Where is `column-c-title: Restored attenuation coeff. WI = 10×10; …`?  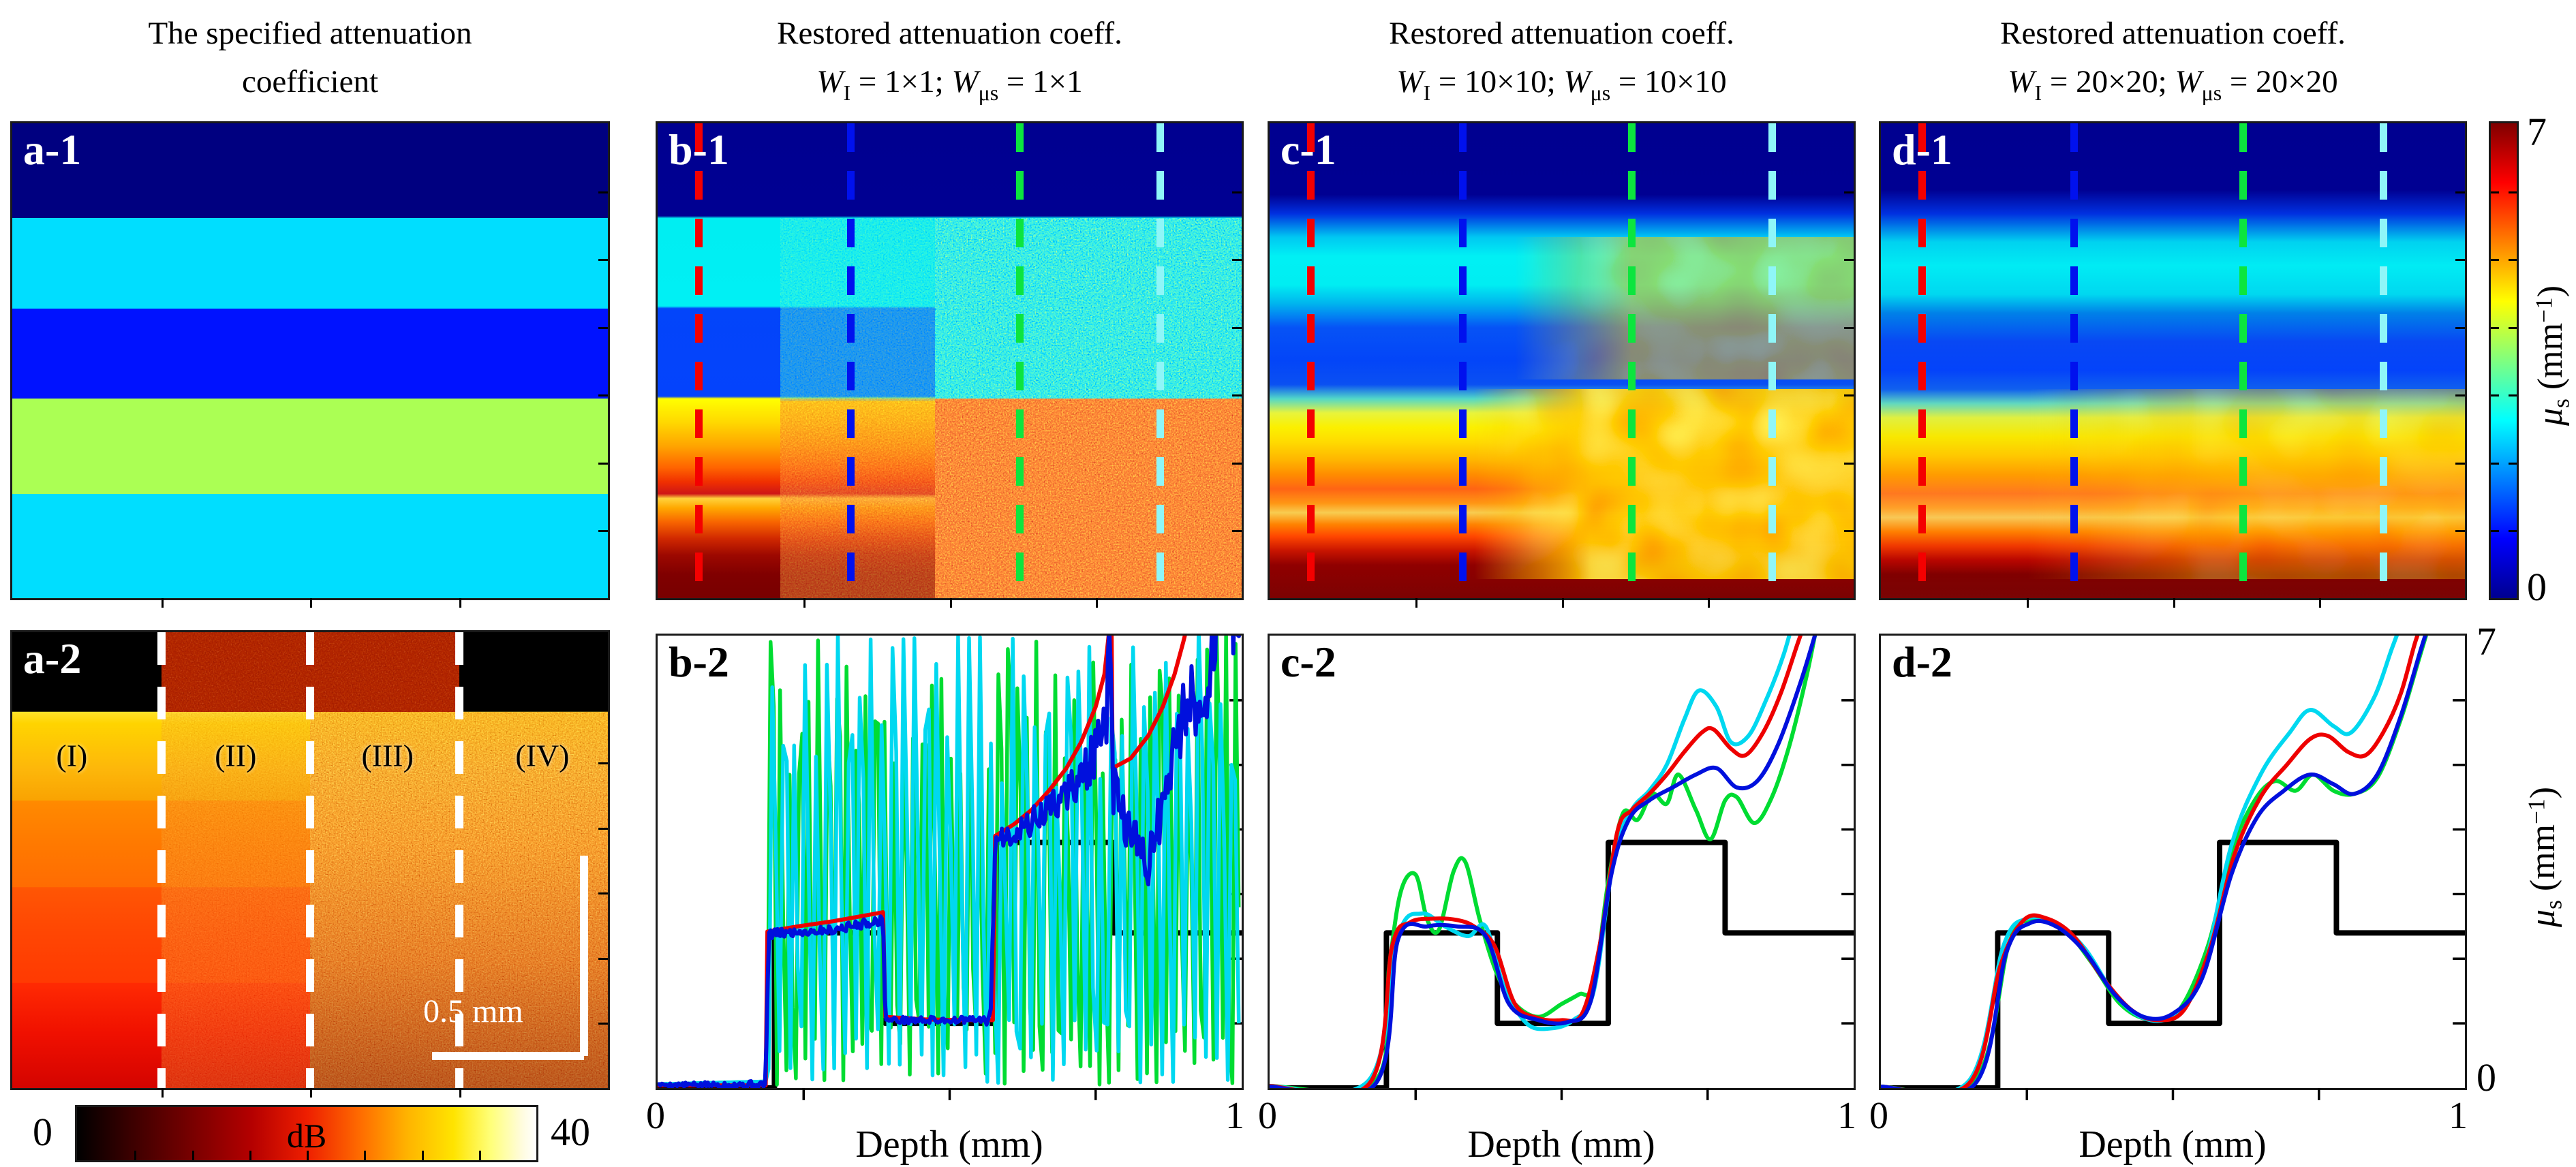 column-c-title: Restored attenuation coeff. WI = 10×10; … is located at coordinates (1561, 59).